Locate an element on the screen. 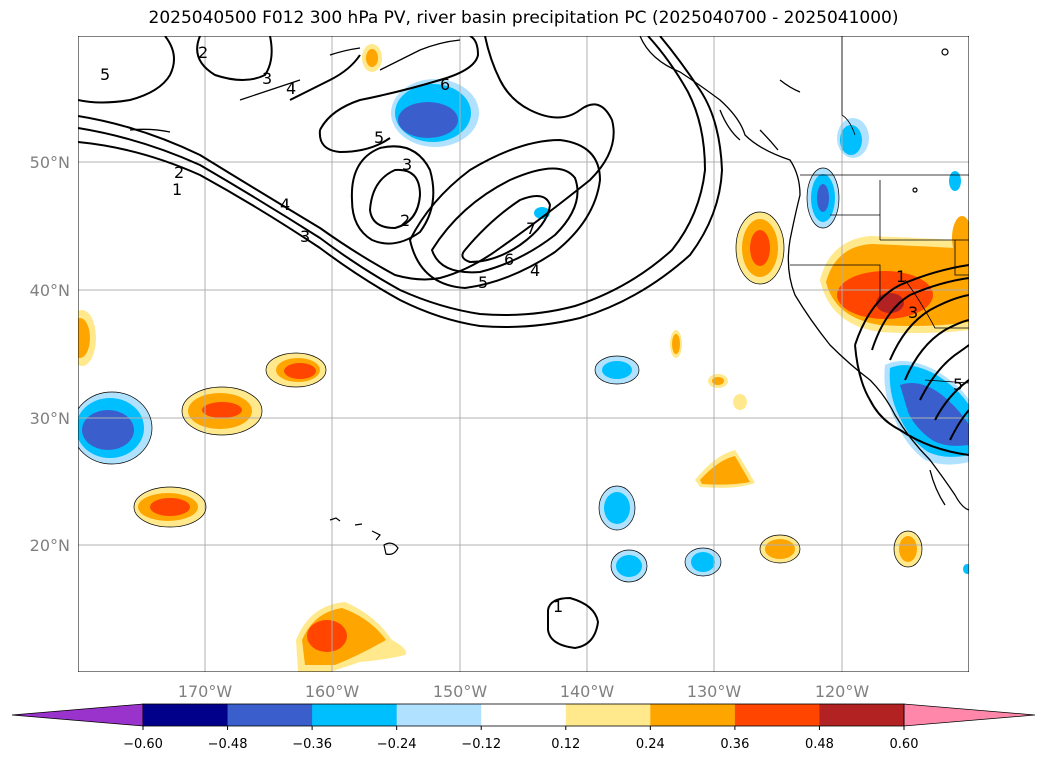 Image resolution: width=1047 pixels, height=765 pixels. lat-label: 30°N is located at coordinates (50, 418).